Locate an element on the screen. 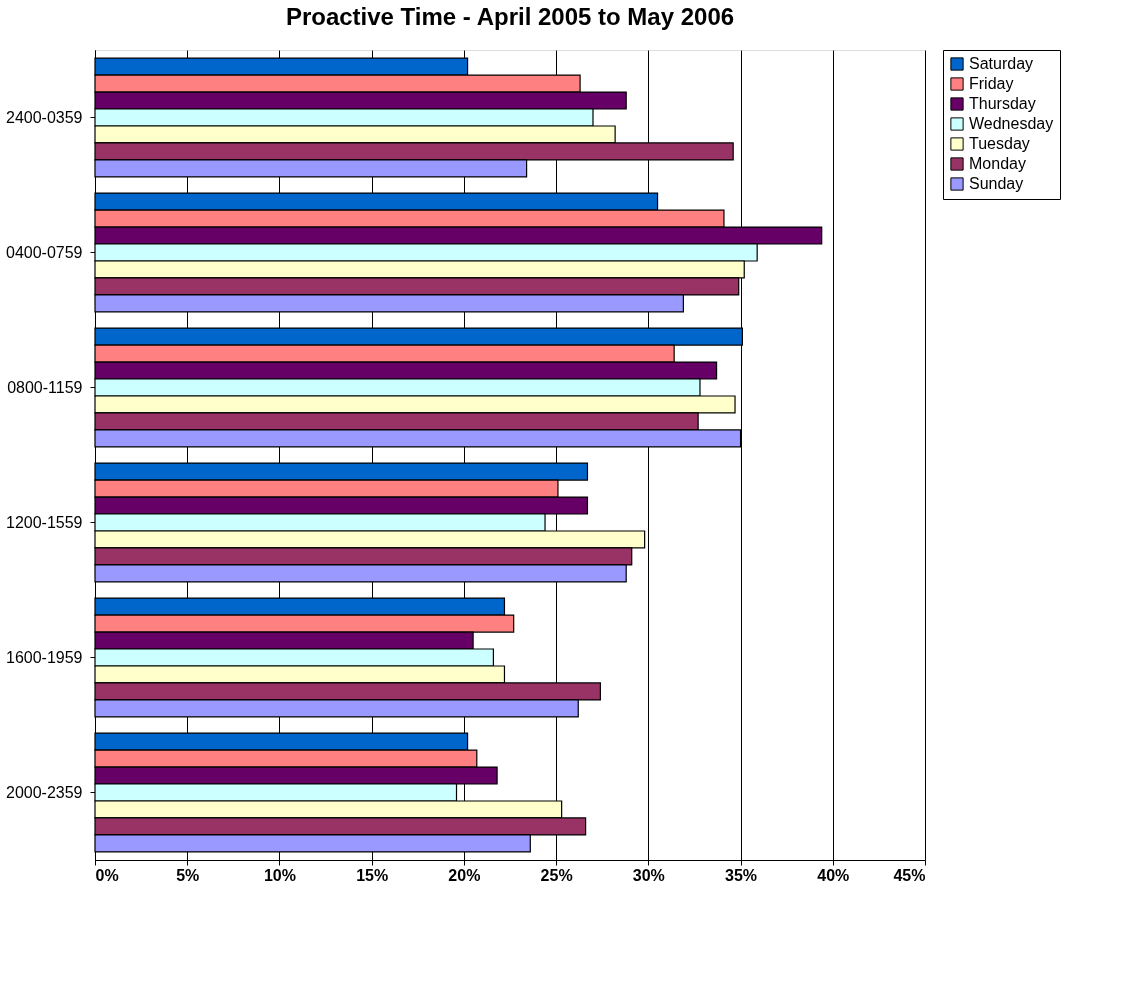 The image size is (1131, 993). legend-label: Tuesday is located at coordinates (999, 143).